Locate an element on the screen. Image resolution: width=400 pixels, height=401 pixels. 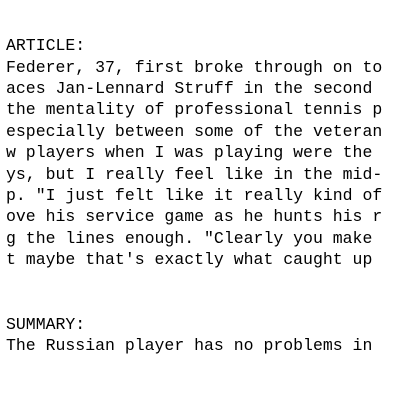
article-line: Federer, 37, first broke through on to is located at coordinates (194, 67).